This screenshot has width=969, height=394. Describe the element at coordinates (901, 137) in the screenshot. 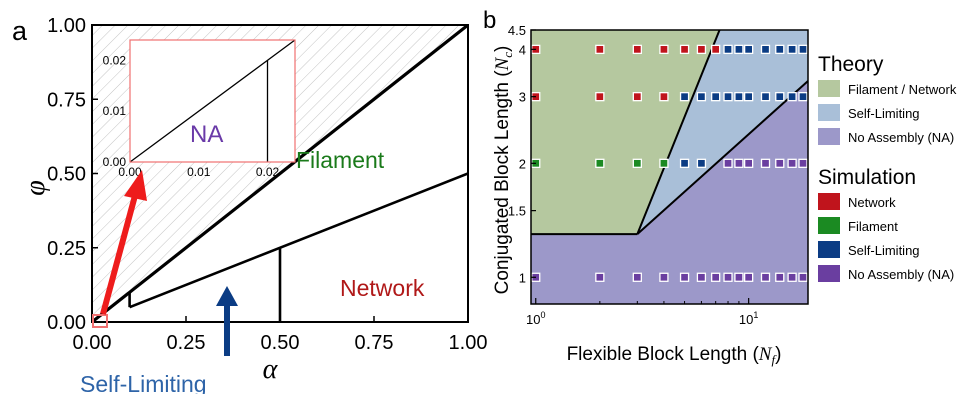

I see `legend-theory-label: No Assembly (NA)` at that location.